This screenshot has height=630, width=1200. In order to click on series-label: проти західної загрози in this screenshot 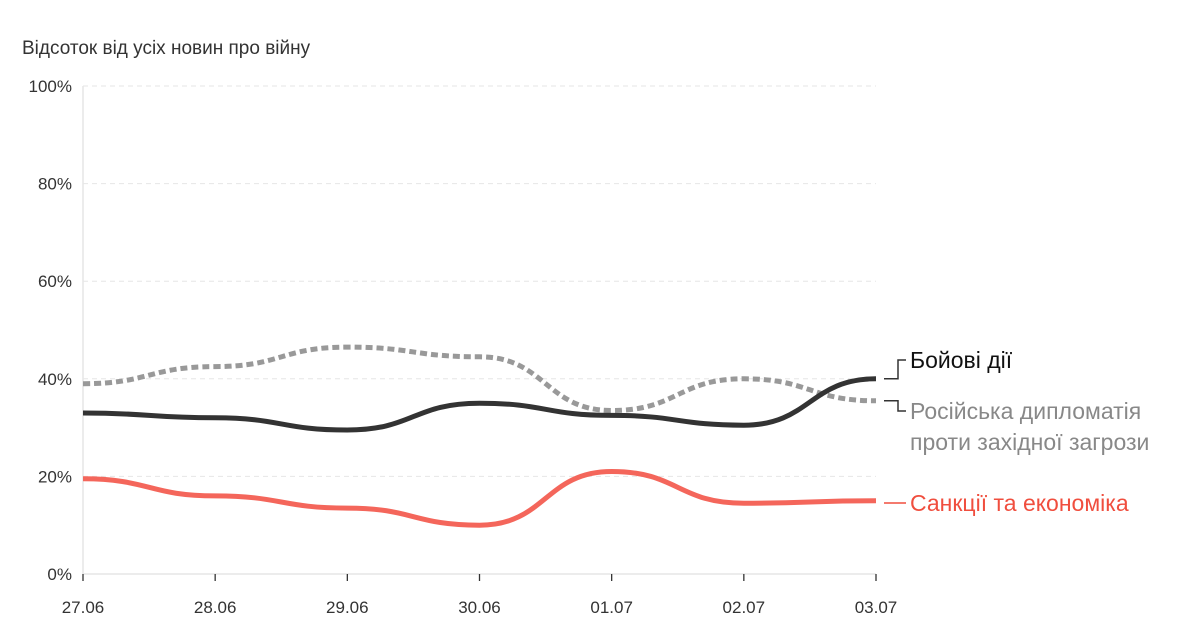, I will do `click(1029, 442)`.